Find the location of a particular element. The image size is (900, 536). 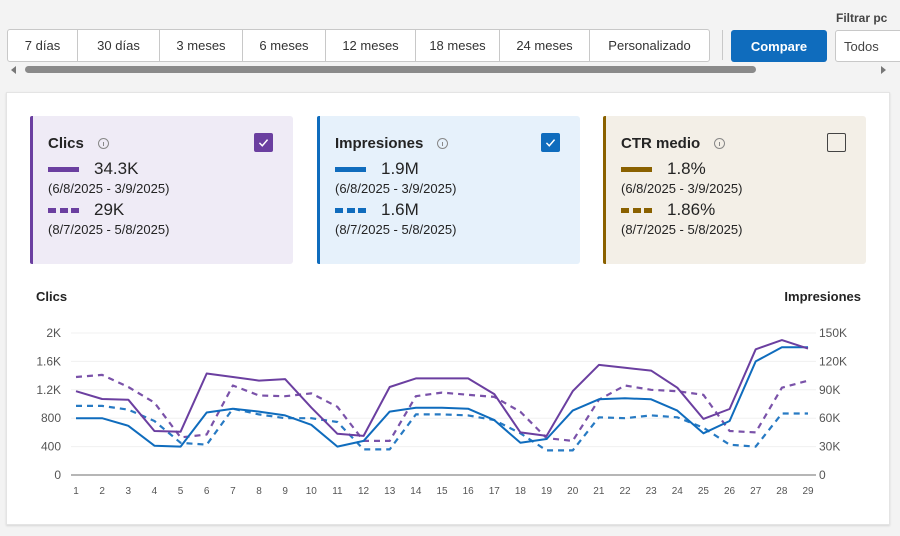

series-line-clics-previous is located at coordinates (442, 407).